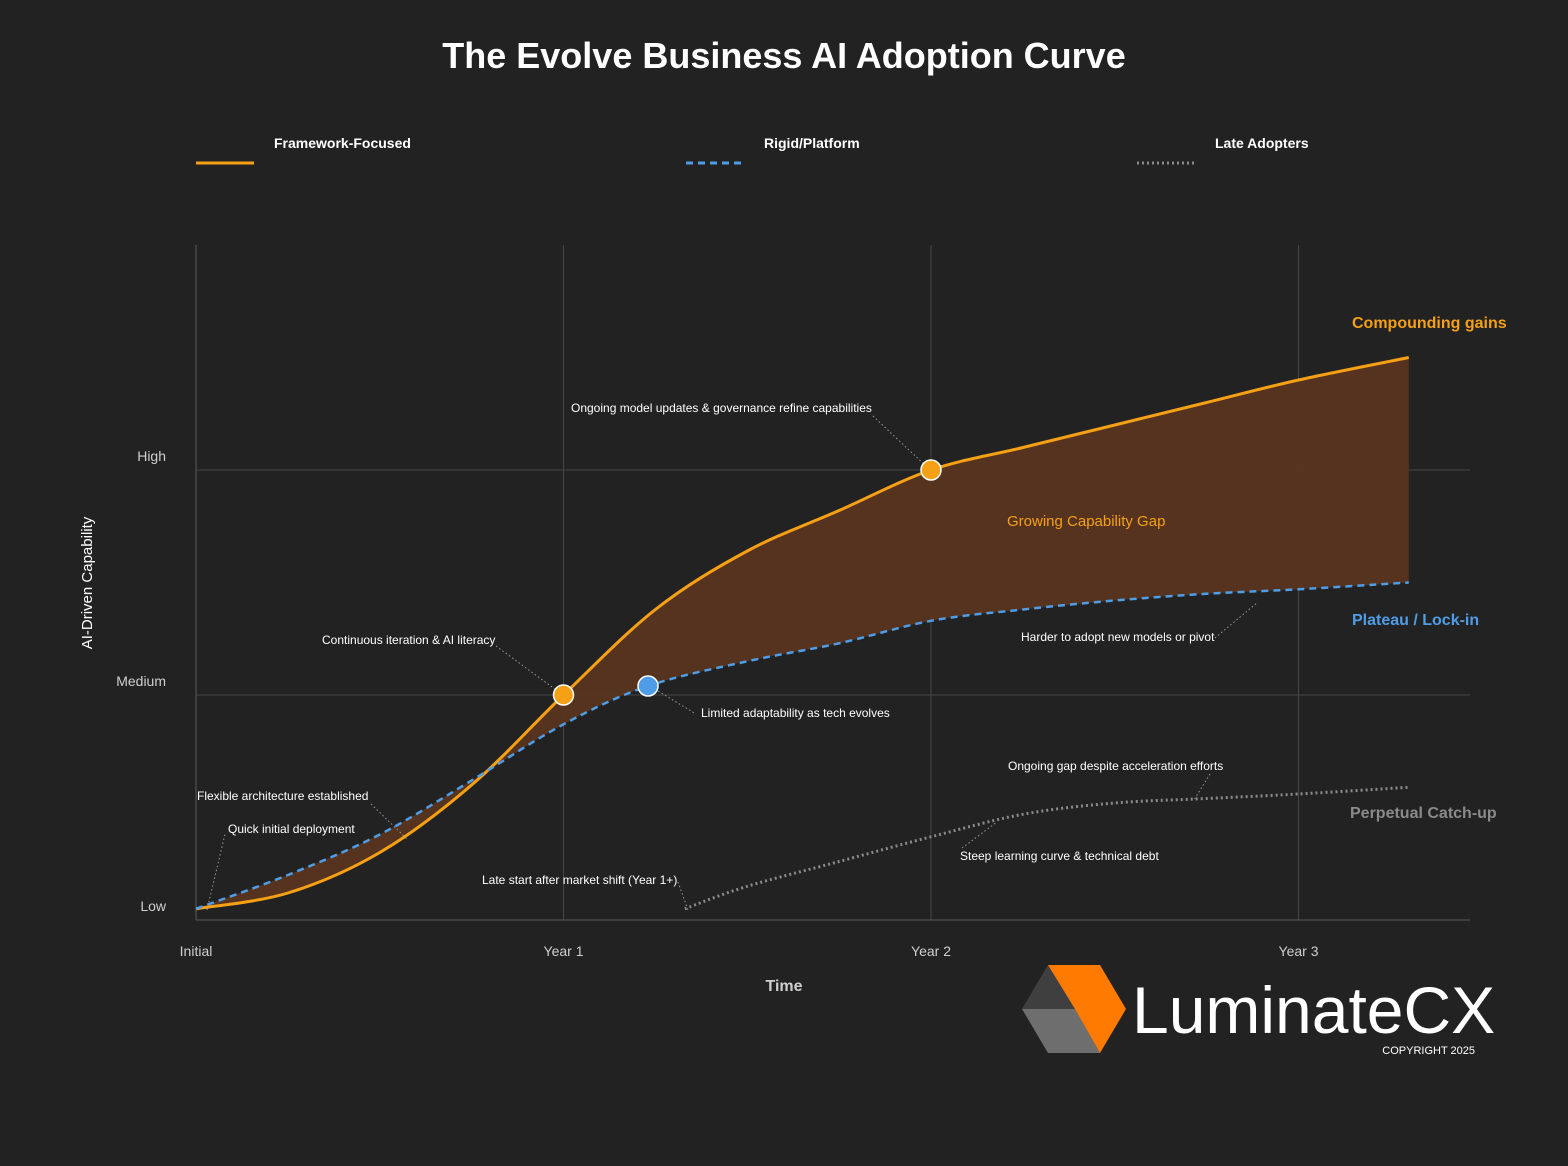  I want to click on annotation-flexible-architecture: Flexible architecture established, so click(282, 796).